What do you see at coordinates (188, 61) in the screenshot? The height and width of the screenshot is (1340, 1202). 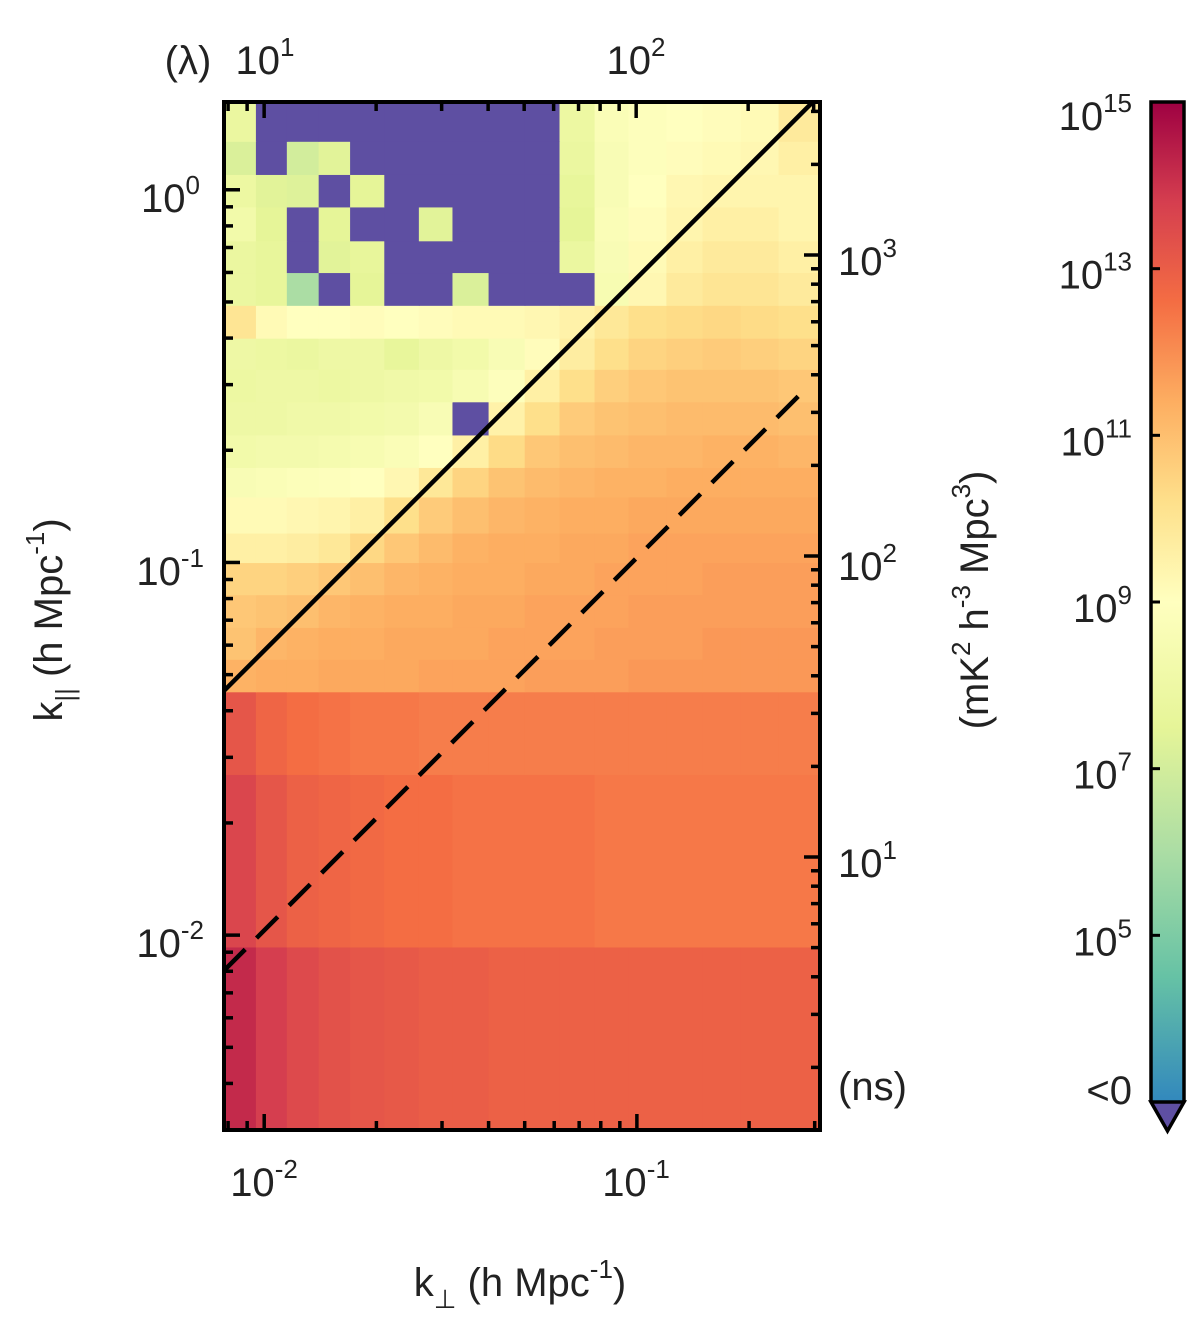 I see `top-axis-label: (λ)` at bounding box center [188, 61].